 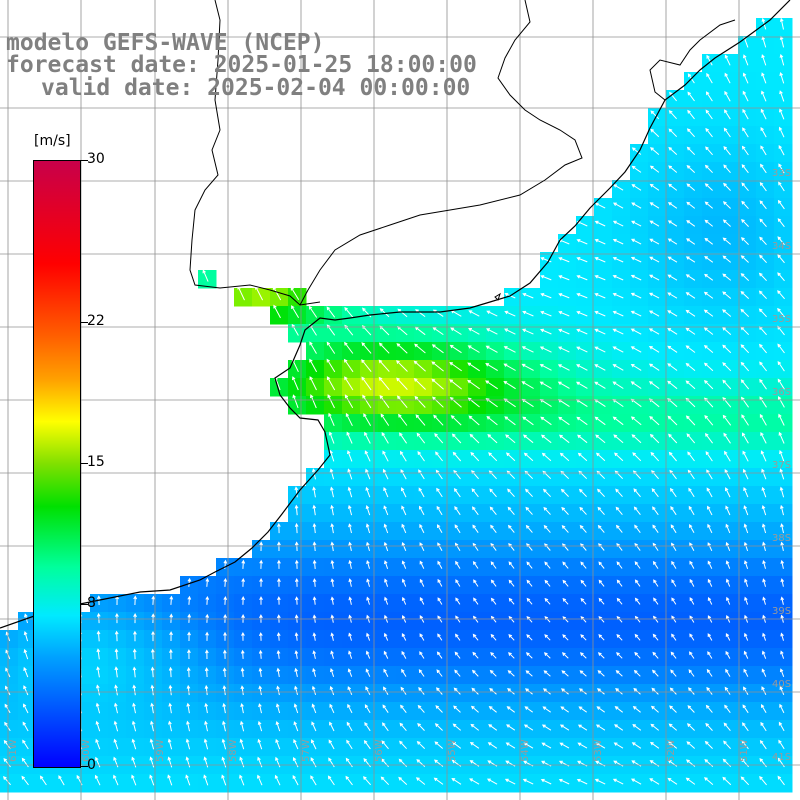 What do you see at coordinates (781, 611) in the screenshot?
I see `latitude-label: 39S` at bounding box center [781, 611].